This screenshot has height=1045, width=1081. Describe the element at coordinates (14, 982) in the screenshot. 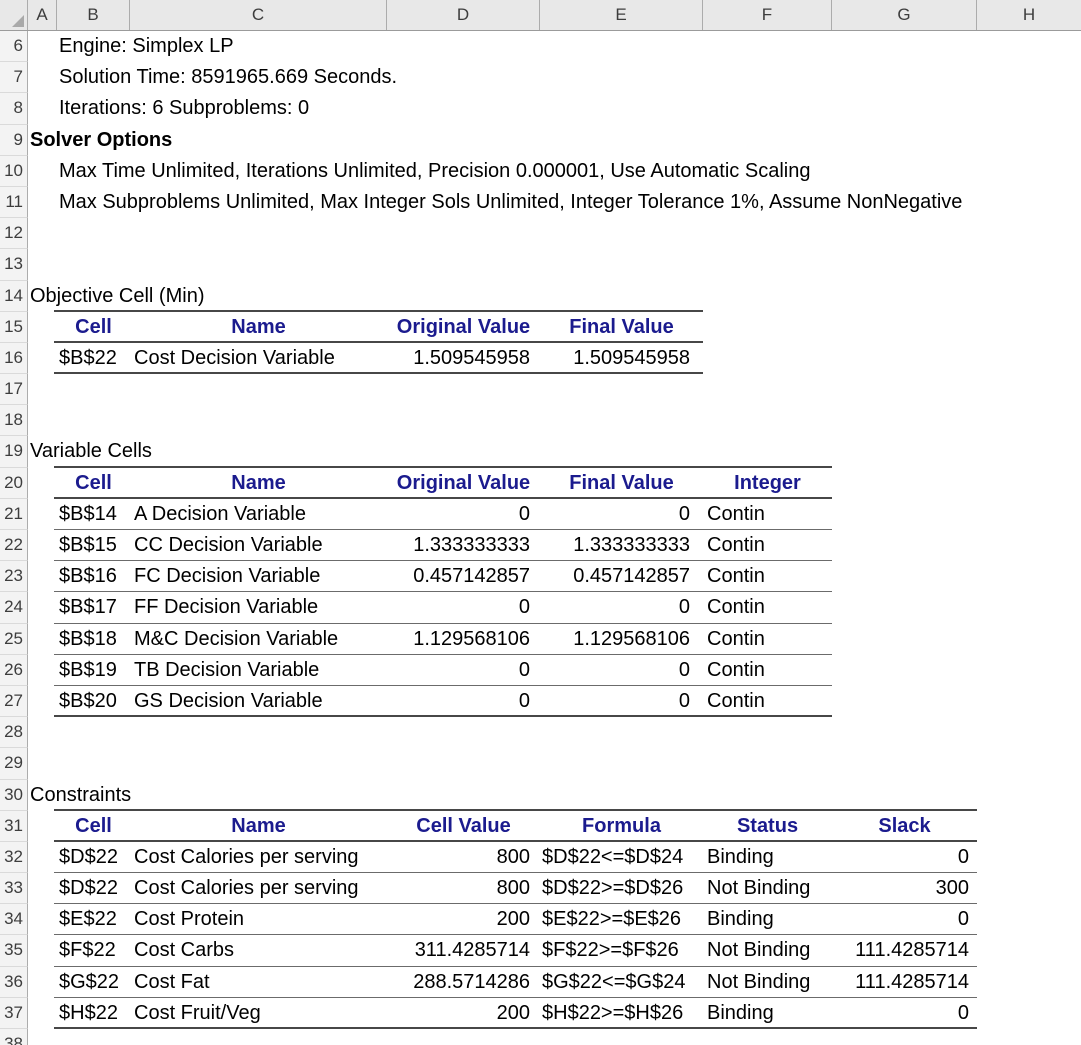

I see `row-header: 36` at that location.